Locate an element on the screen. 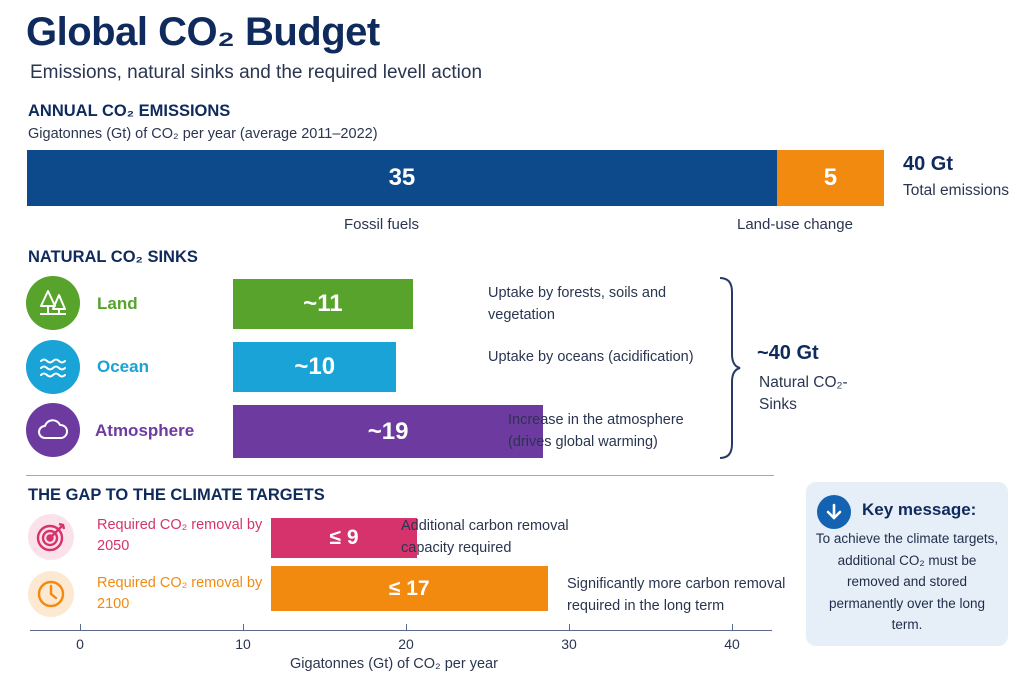 The image size is (1024, 683). x-tick-label-10: 10 is located at coordinates (243, 644).